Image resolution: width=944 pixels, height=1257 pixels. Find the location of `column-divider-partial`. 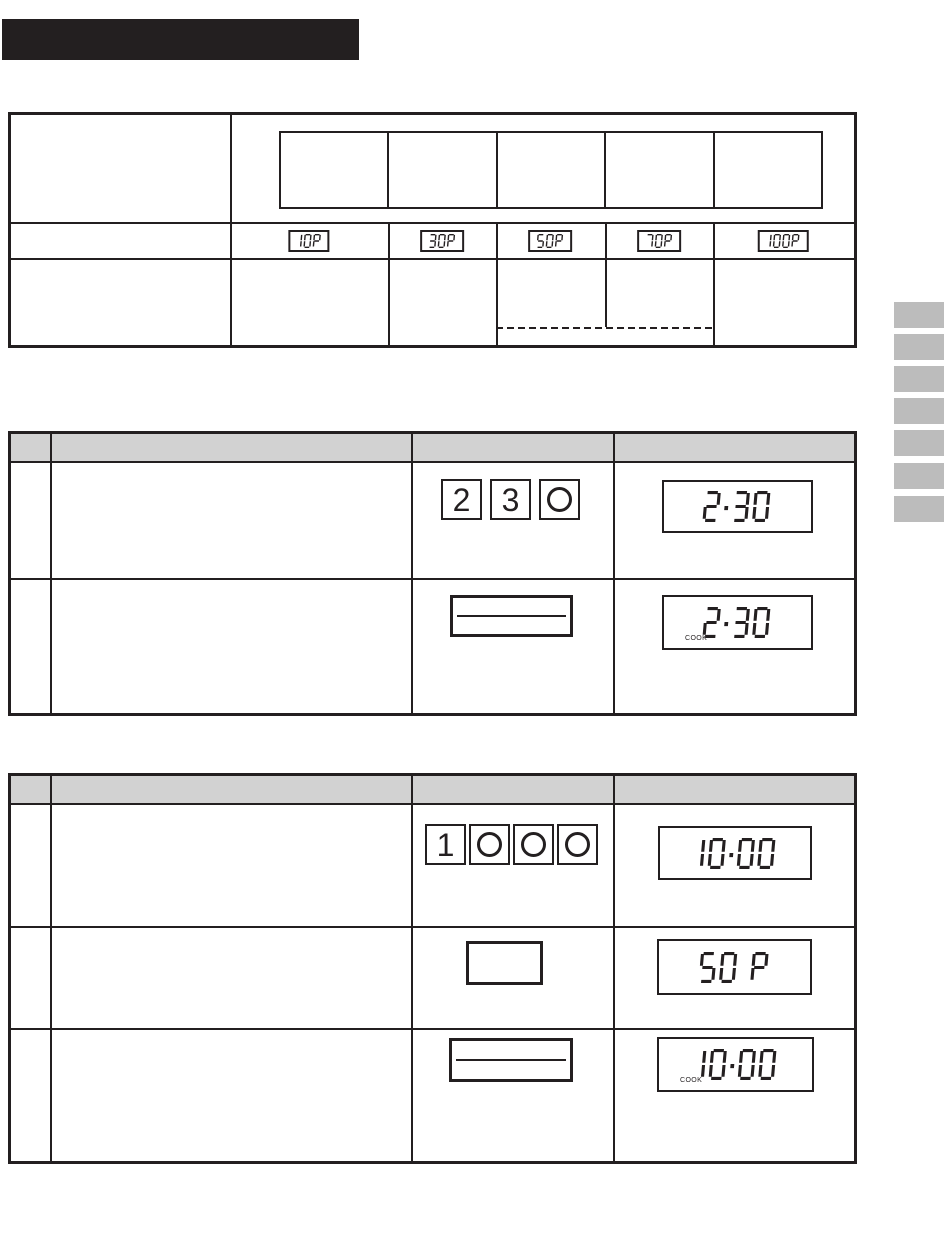

column-divider-partial is located at coordinates (606, 274).